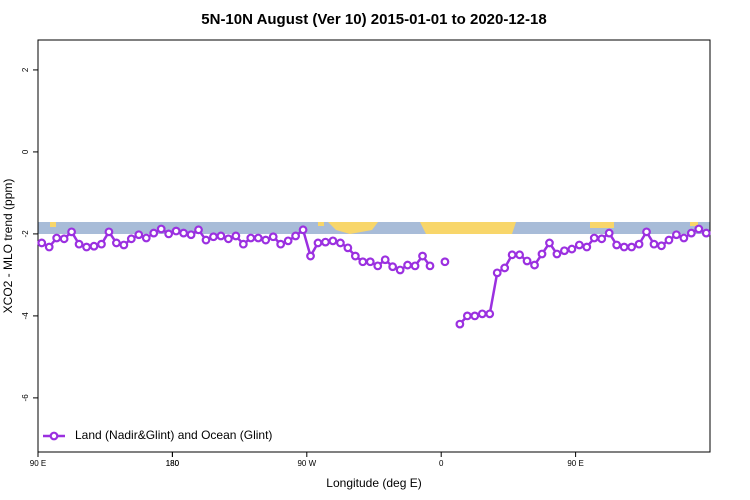  I want to click on x-axis-label: Longitude (deg E), so click(373, 483).